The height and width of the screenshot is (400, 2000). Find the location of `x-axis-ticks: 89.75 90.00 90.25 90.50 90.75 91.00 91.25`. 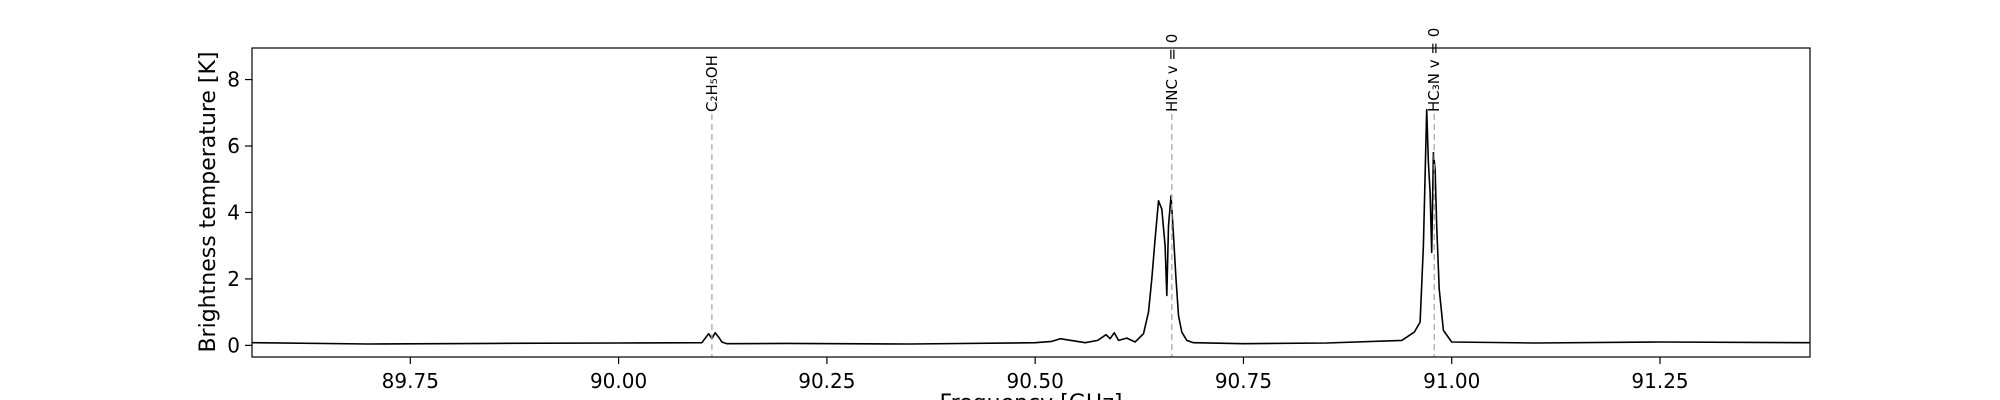

x-axis-ticks: 89.75 90.00 90.25 90.50 90.75 91.00 91.25 is located at coordinates (1035, 375).